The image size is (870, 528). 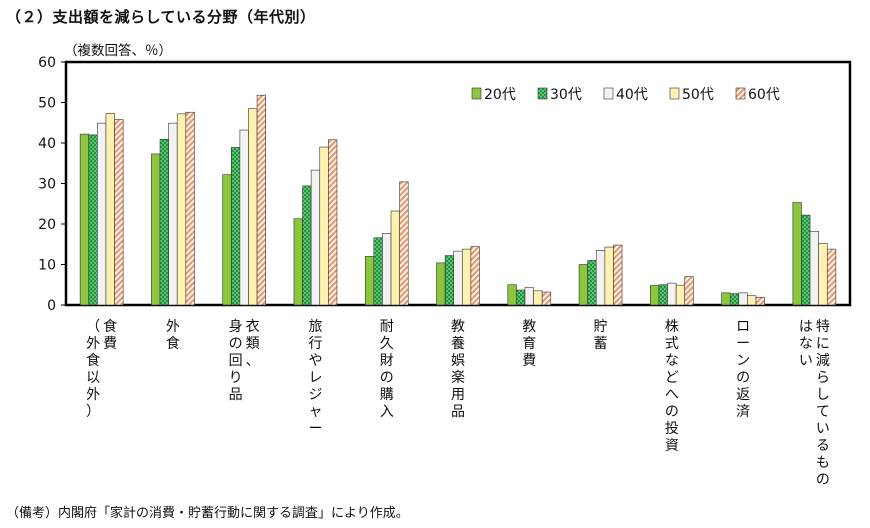 I want to click on category-label-char: 財, so click(x=387, y=361).